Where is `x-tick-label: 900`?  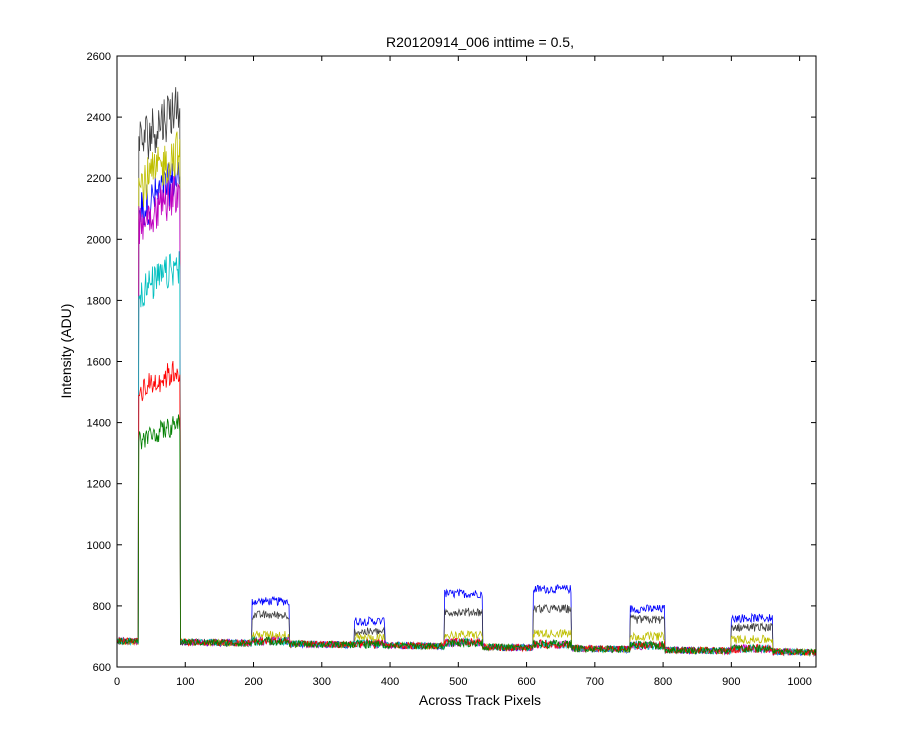 x-tick-label: 900 is located at coordinates (731, 682).